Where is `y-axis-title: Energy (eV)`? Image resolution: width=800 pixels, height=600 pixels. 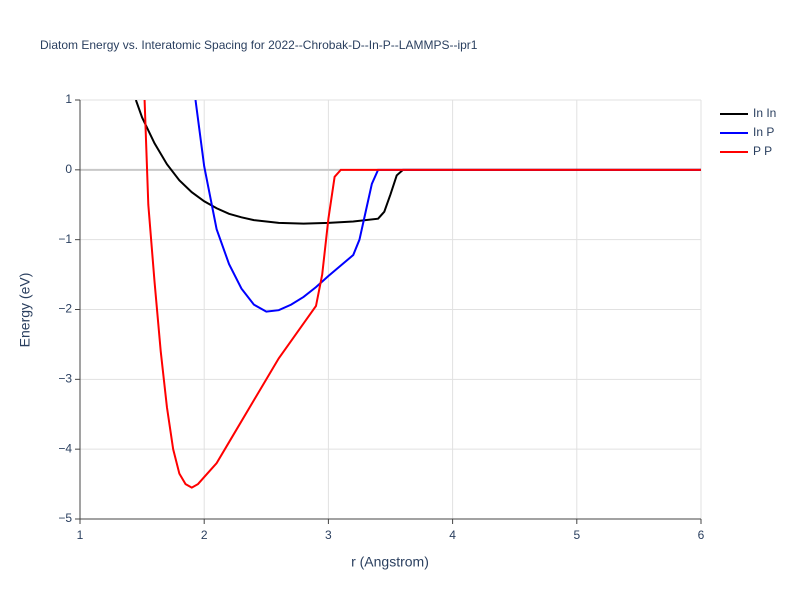 y-axis-title: Energy (eV) is located at coordinates (25, 310).